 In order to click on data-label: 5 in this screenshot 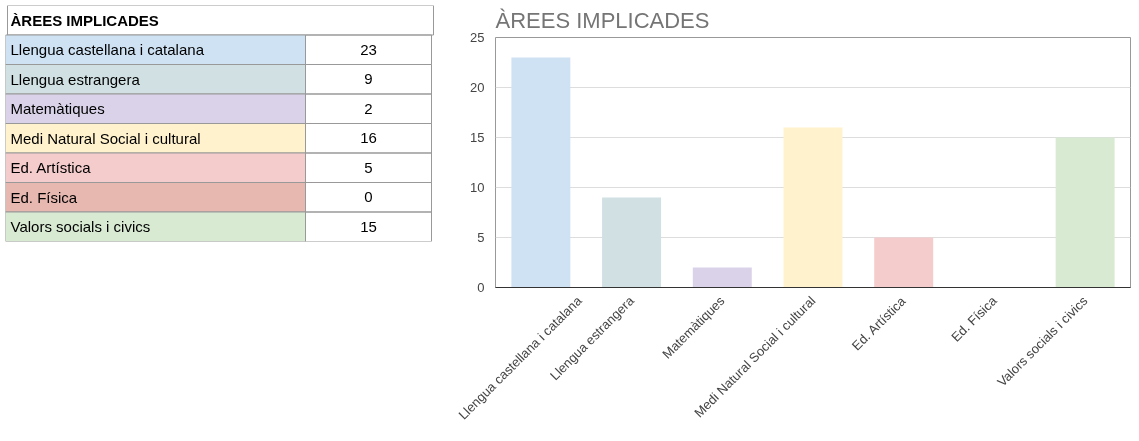, I will do `click(368, 167)`.